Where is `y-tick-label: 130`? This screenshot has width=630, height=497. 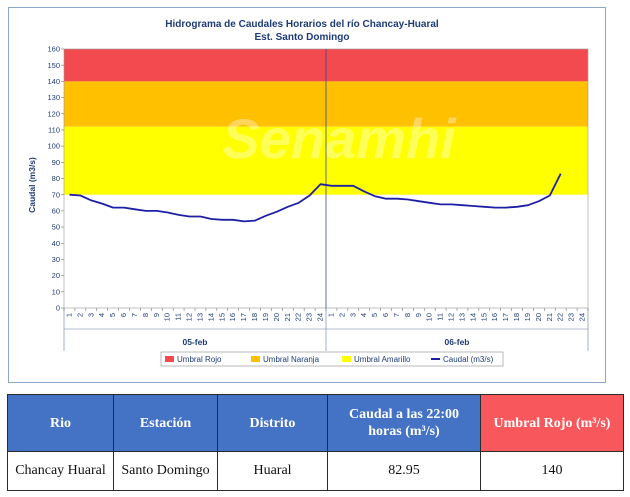 y-tick-label: 130 is located at coordinates (53, 97).